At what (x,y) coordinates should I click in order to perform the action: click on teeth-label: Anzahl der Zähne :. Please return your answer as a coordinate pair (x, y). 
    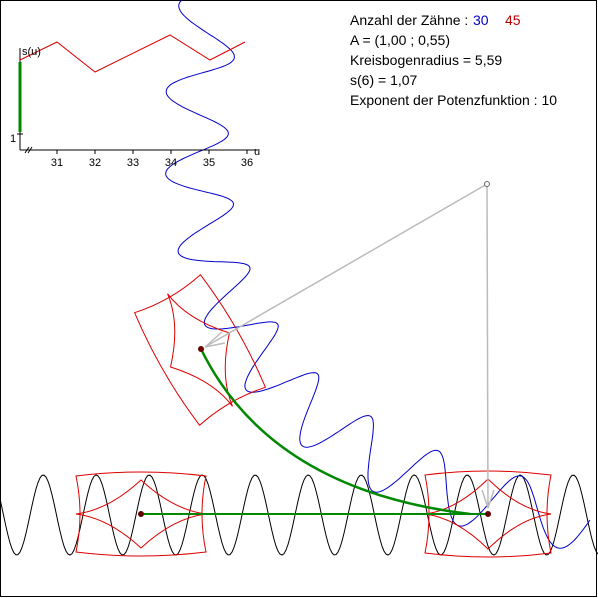
    Looking at the image, I should click on (409, 20).